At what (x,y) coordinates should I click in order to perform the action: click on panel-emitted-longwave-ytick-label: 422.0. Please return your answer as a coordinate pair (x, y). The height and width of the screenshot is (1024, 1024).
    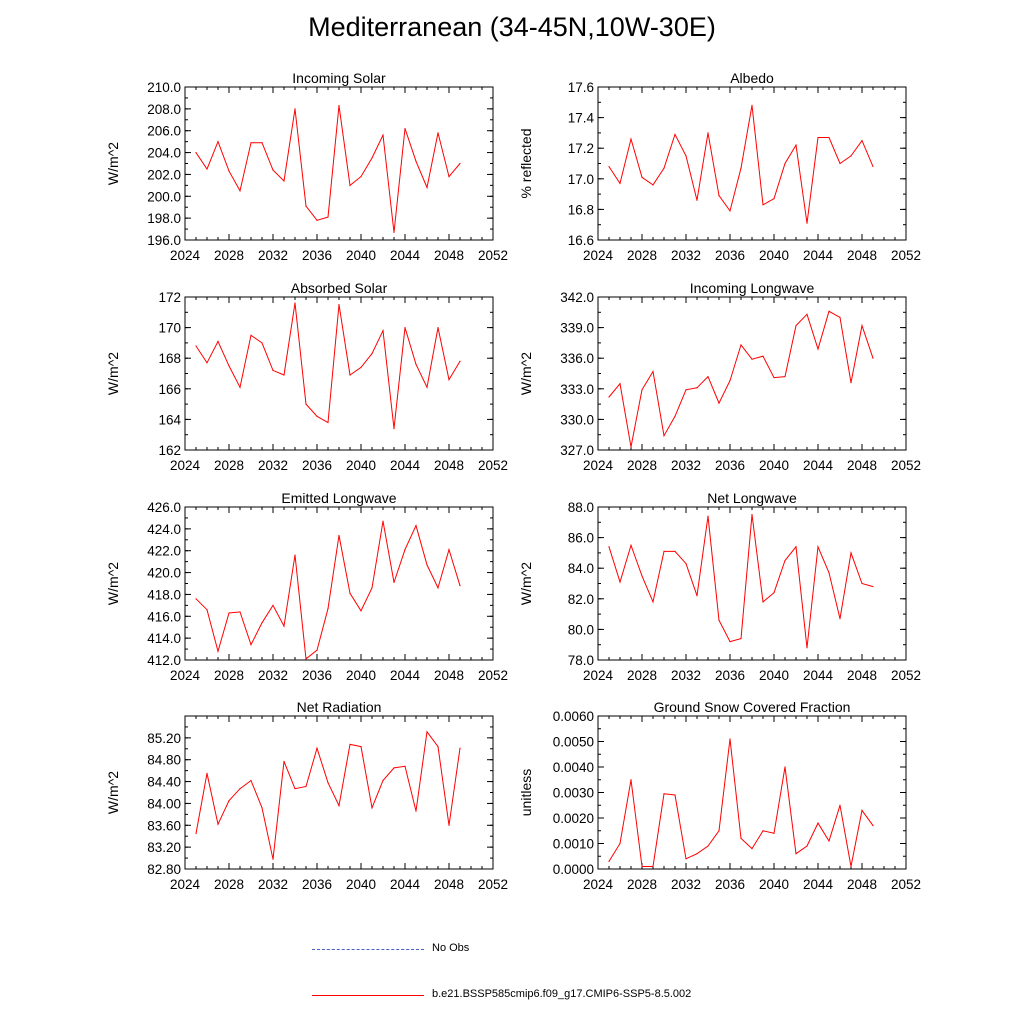
    Looking at the image, I should click on (164, 551).